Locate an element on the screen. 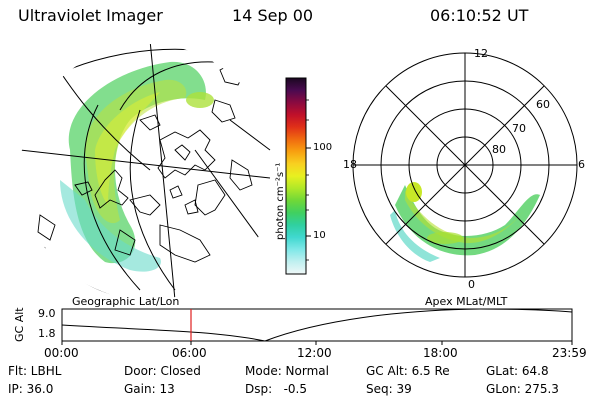 Image resolution: width=600 pixels, height=400 pixels. aurora-oval-geographic is located at coordinates (137, 166).